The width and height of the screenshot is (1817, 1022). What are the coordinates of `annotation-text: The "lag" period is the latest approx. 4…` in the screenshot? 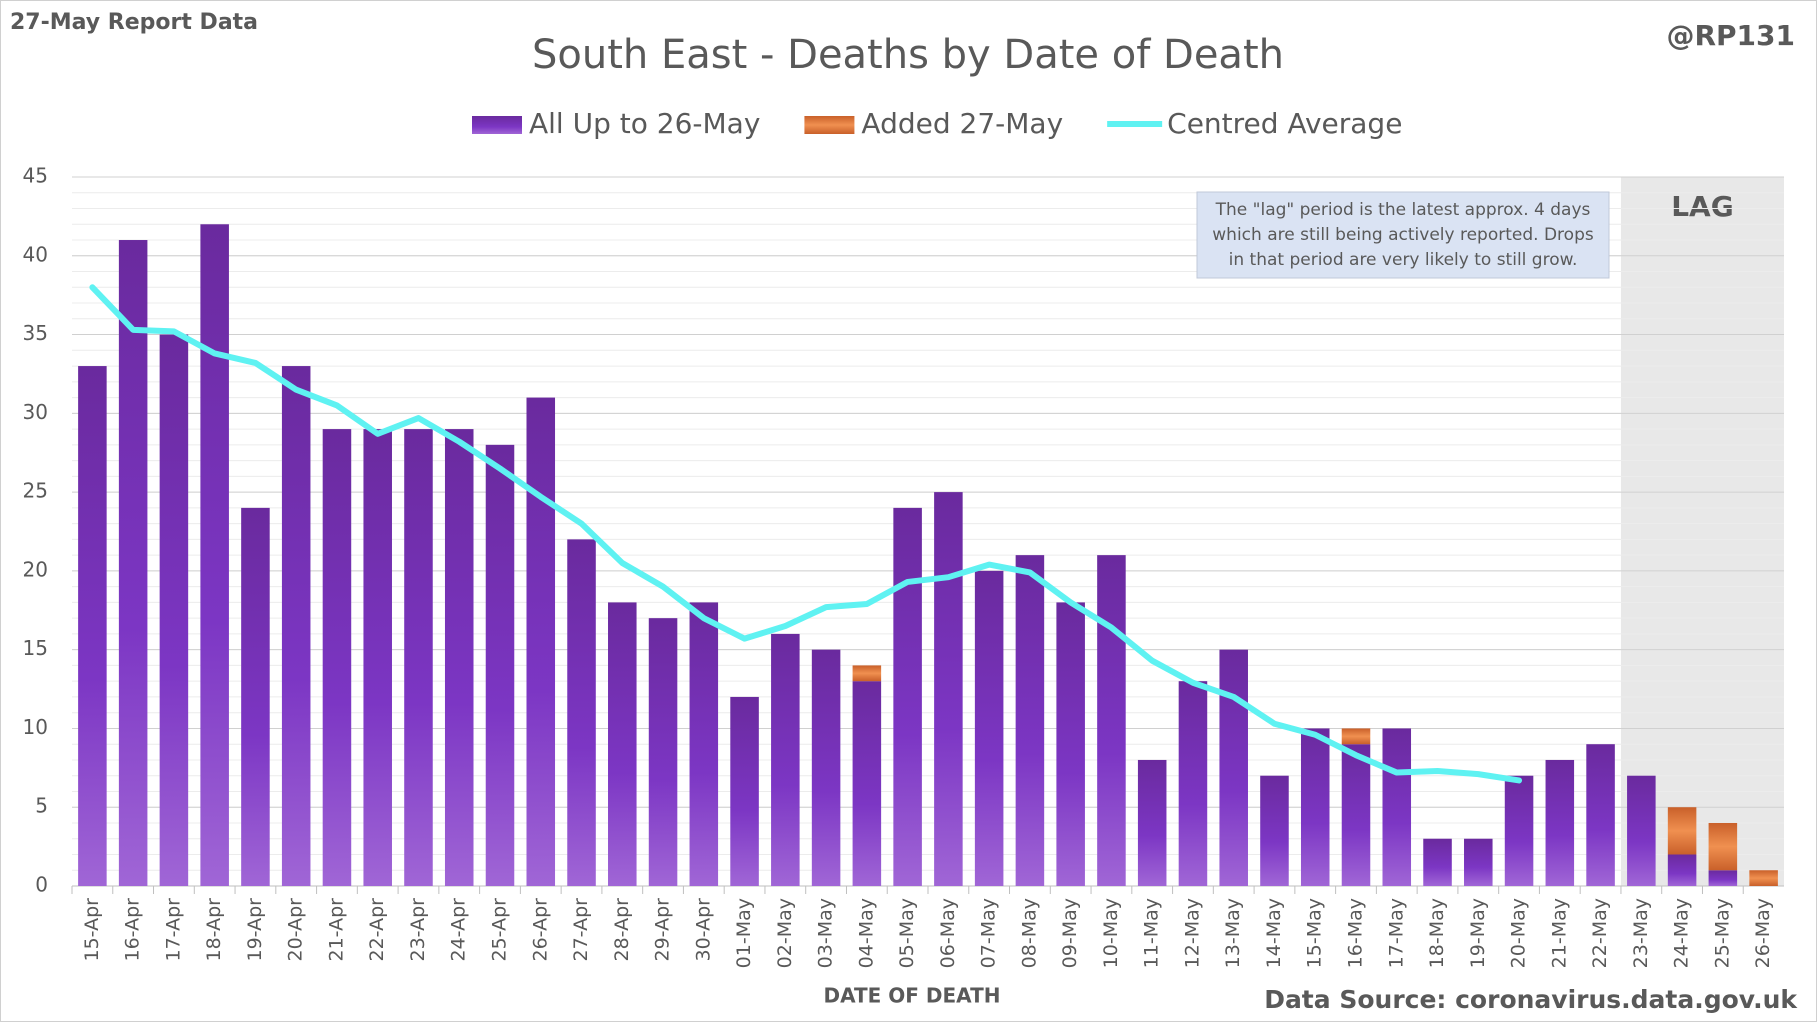 It's located at (1403, 210).